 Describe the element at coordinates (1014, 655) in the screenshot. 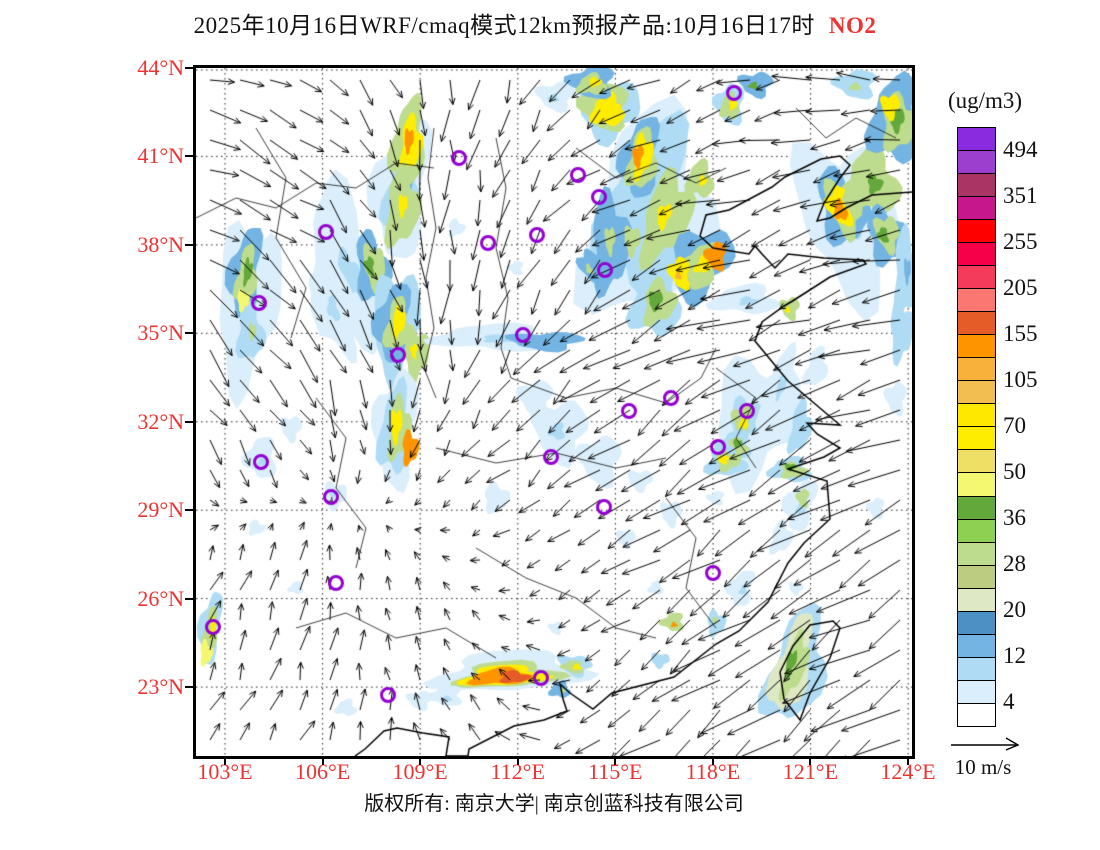

I see `legend-value-label: 12` at that location.